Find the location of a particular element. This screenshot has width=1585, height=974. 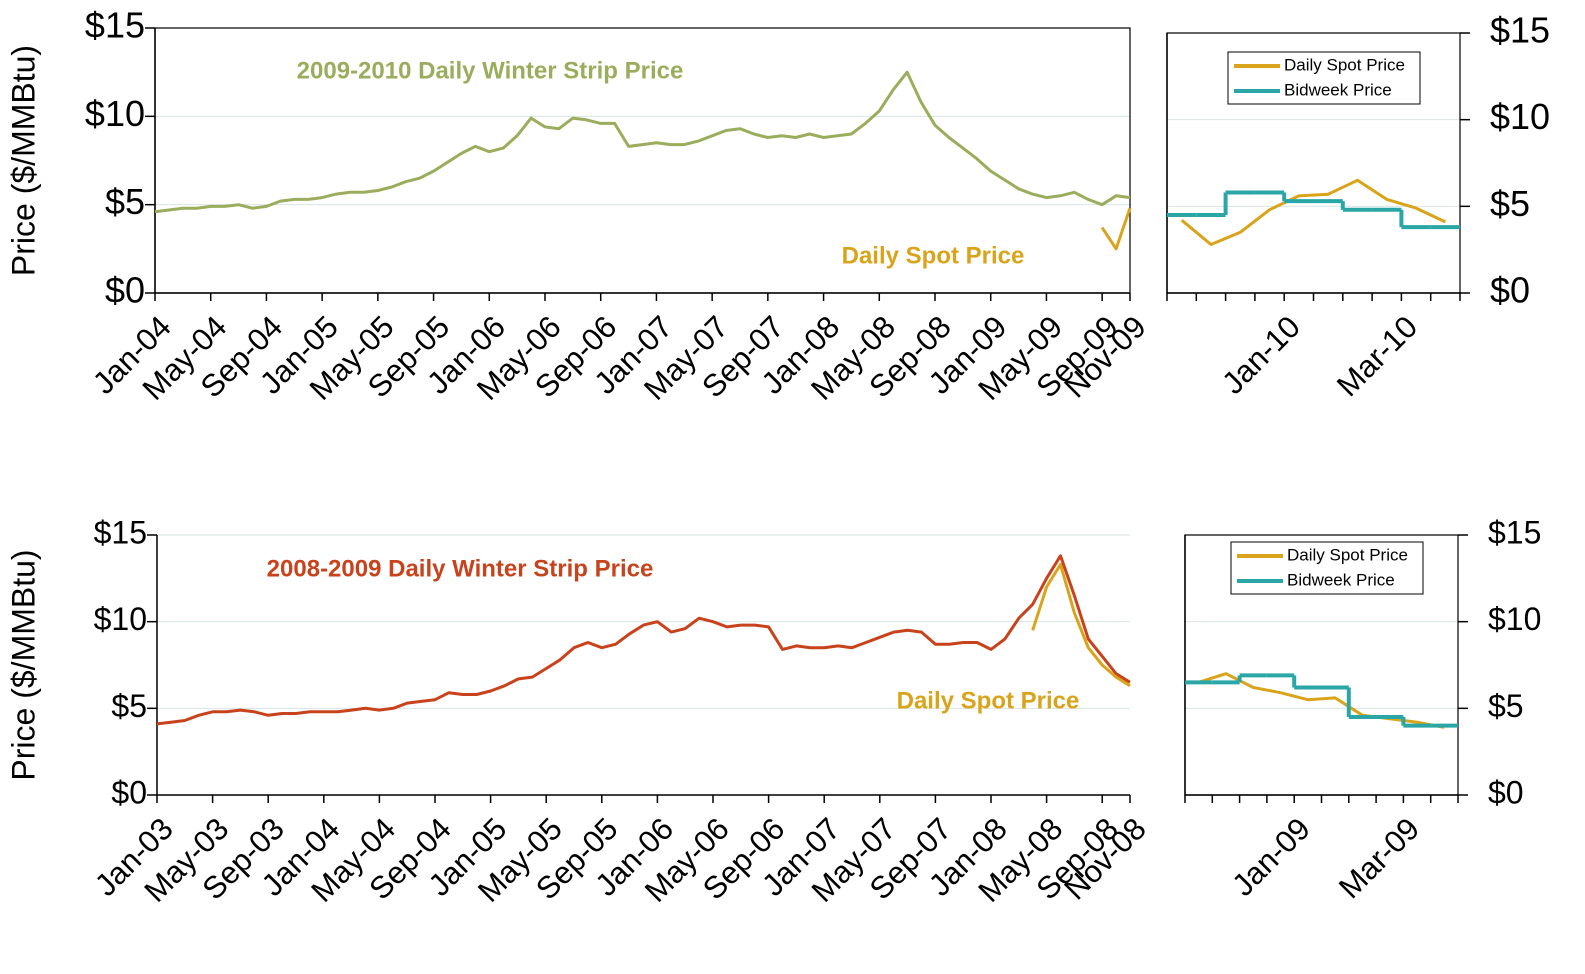

x-tick-label: Mar-09 is located at coordinates (1379, 858).